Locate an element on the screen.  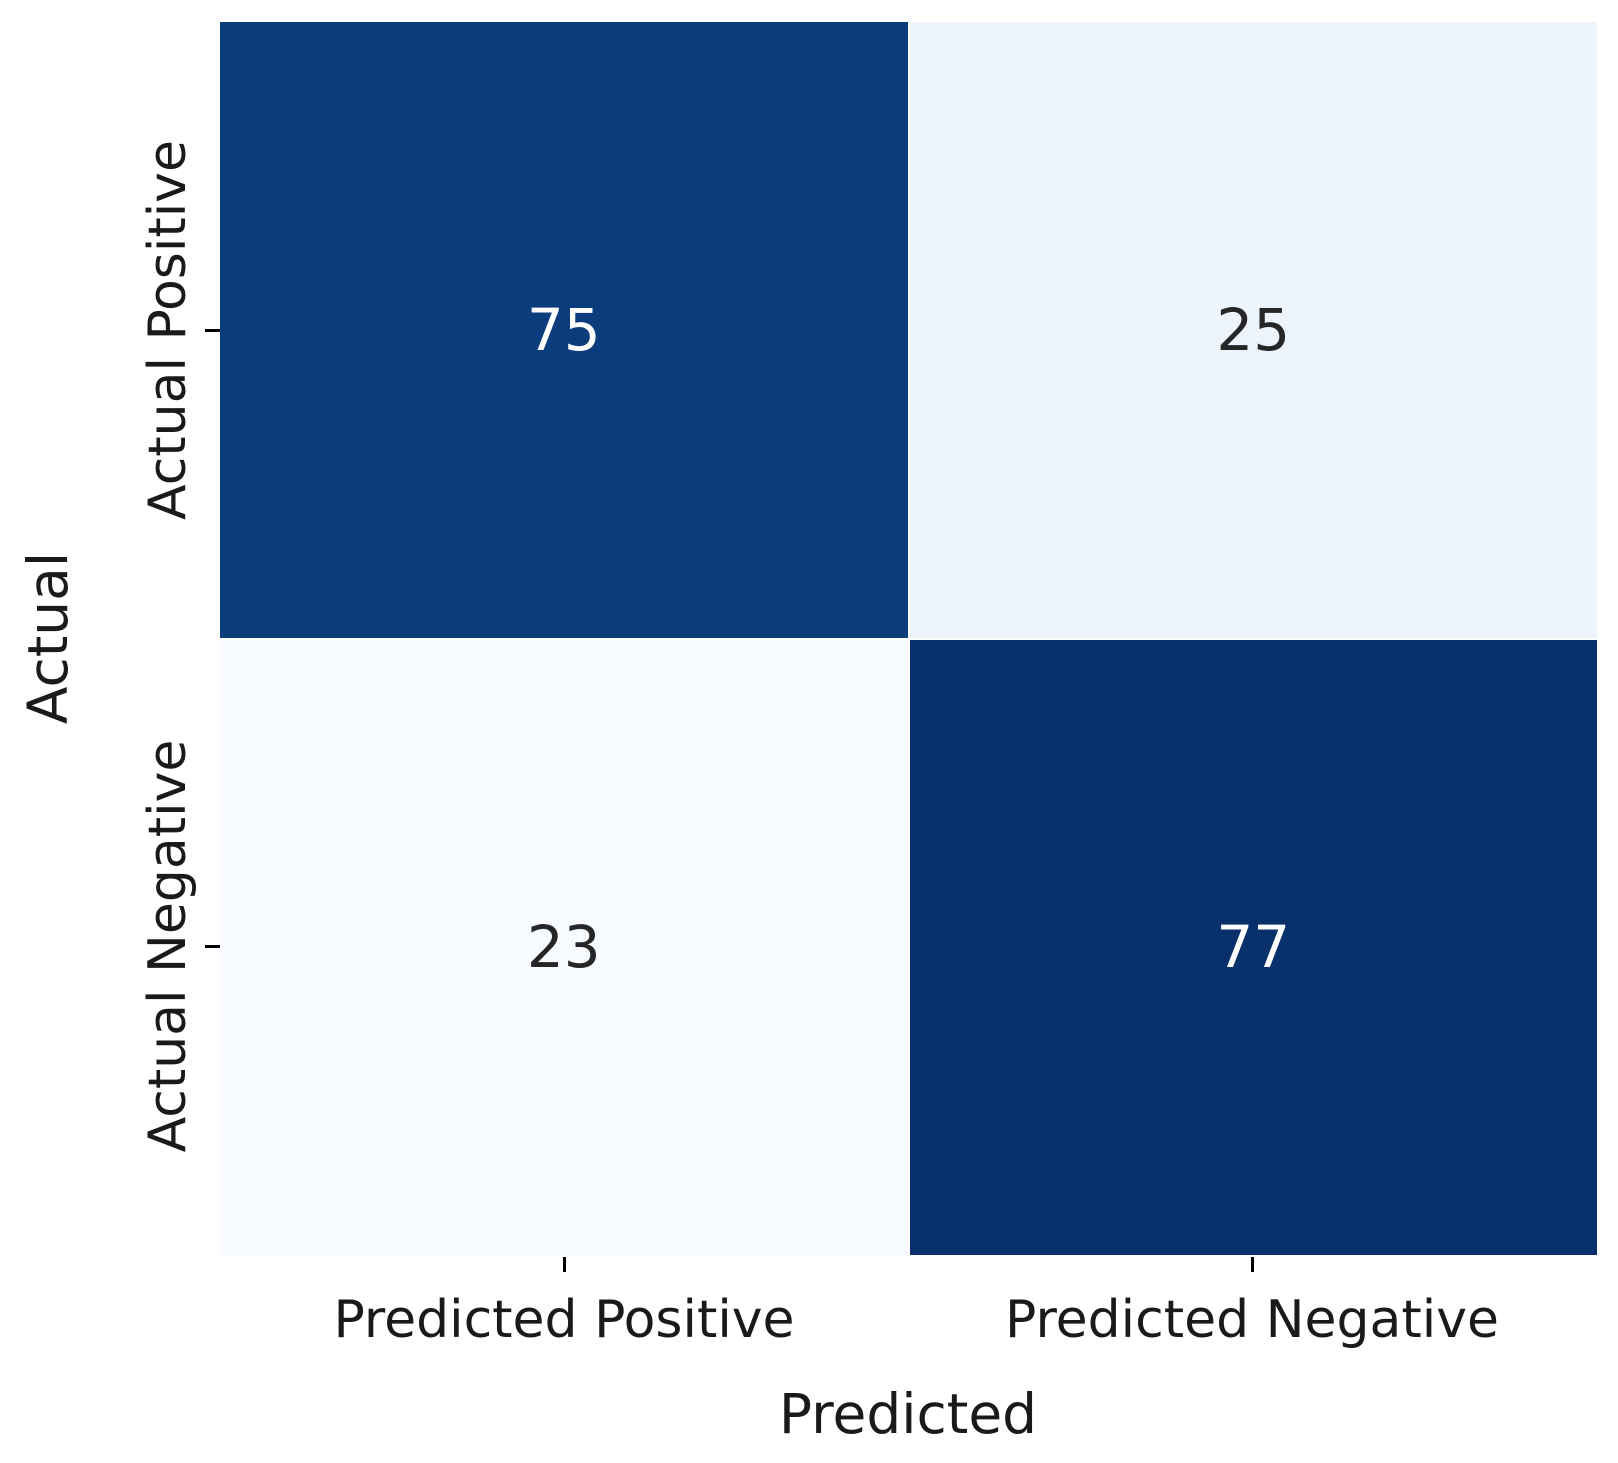
cell-value-false-positive: 23 is located at coordinates (563, 947).